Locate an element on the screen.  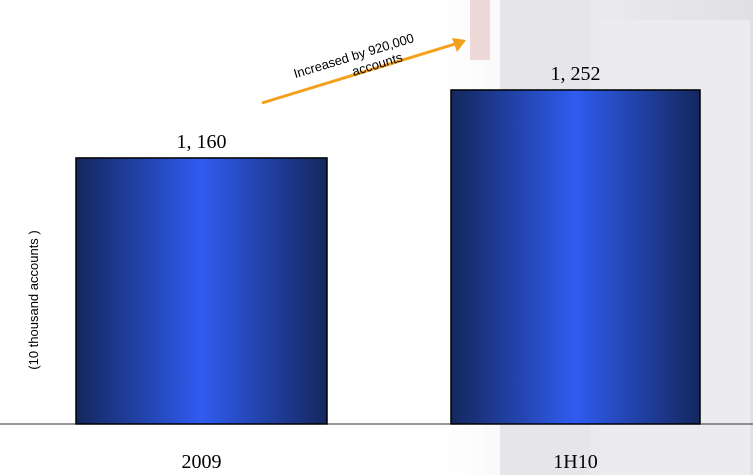
arrow is located at coordinates (358, 73).